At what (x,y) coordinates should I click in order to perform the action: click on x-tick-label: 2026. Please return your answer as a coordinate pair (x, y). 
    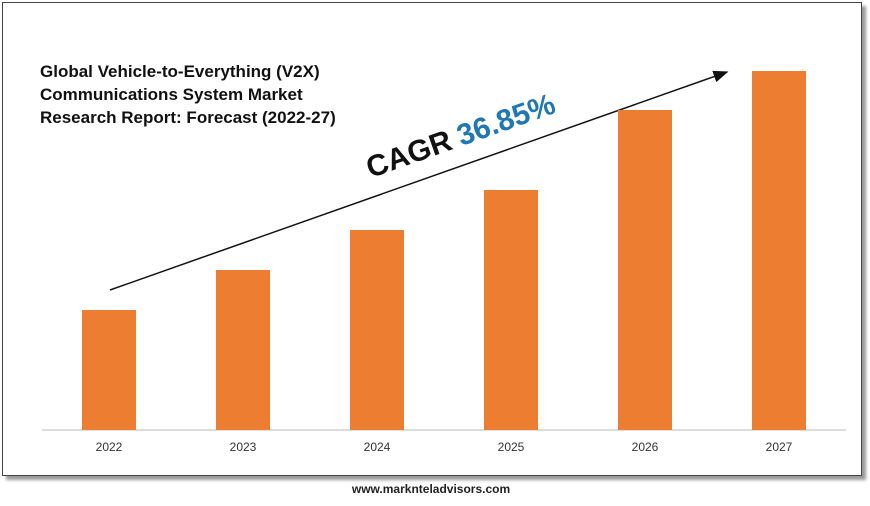
    Looking at the image, I should click on (645, 447).